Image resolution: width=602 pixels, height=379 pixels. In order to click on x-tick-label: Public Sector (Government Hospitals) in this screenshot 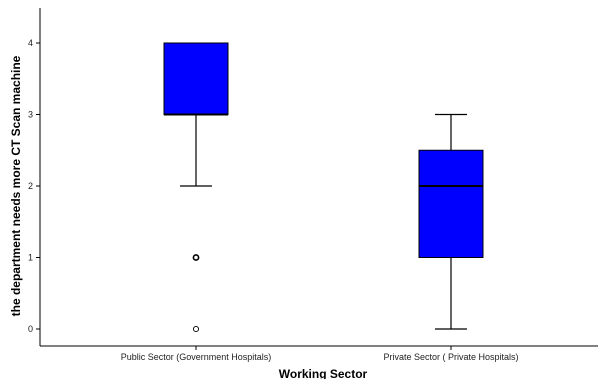, I will do `click(196, 357)`.